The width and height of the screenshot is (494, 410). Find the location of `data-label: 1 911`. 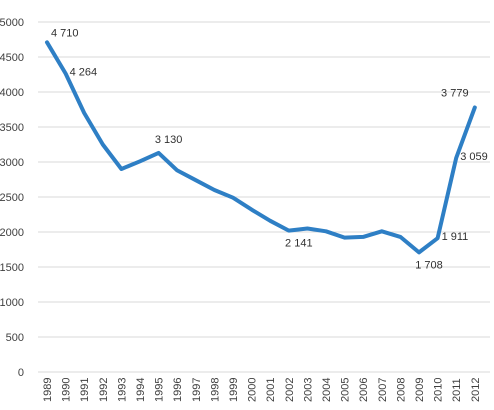

data-label: 1 911 is located at coordinates (455, 237).